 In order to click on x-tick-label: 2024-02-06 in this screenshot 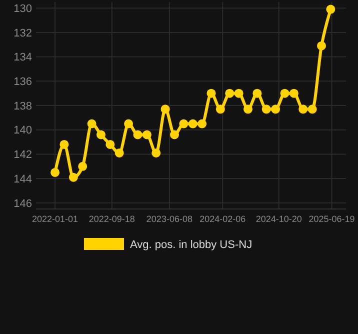, I will do `click(223, 219)`.